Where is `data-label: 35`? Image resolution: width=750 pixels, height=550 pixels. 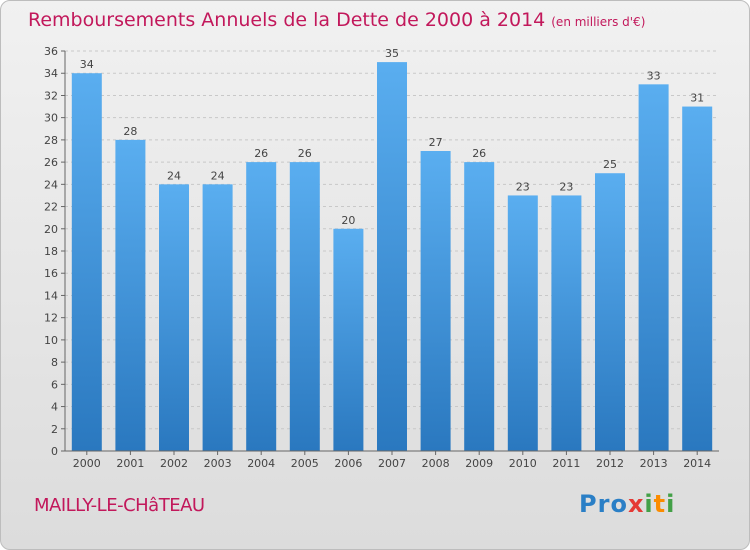 data-label: 35 is located at coordinates (392, 53).